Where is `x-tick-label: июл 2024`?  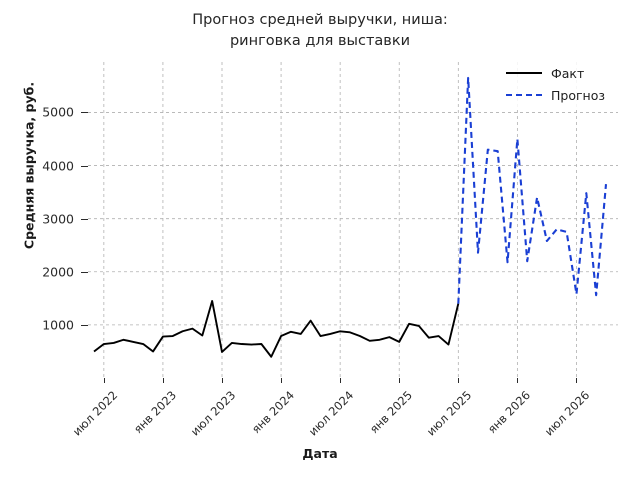 x-tick-label: июл 2024 is located at coordinates (331, 413).